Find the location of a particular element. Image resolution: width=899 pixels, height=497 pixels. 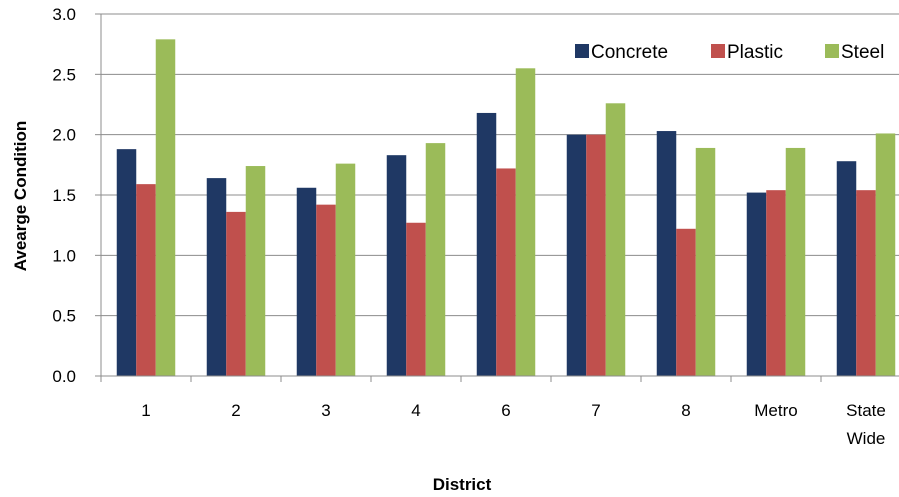

y-tick-label: 1.0 is located at coordinates (64, 255).